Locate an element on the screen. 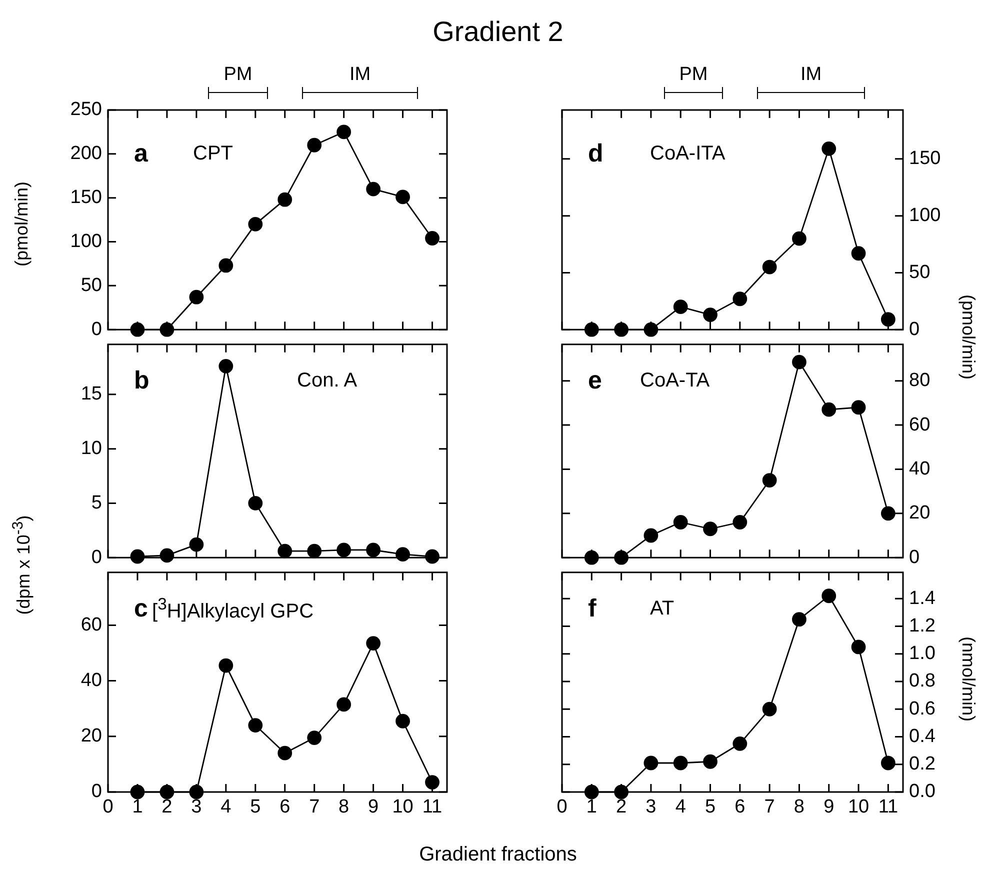 The image size is (996, 879). y-tick-label: 40 is located at coordinates (919, 469).